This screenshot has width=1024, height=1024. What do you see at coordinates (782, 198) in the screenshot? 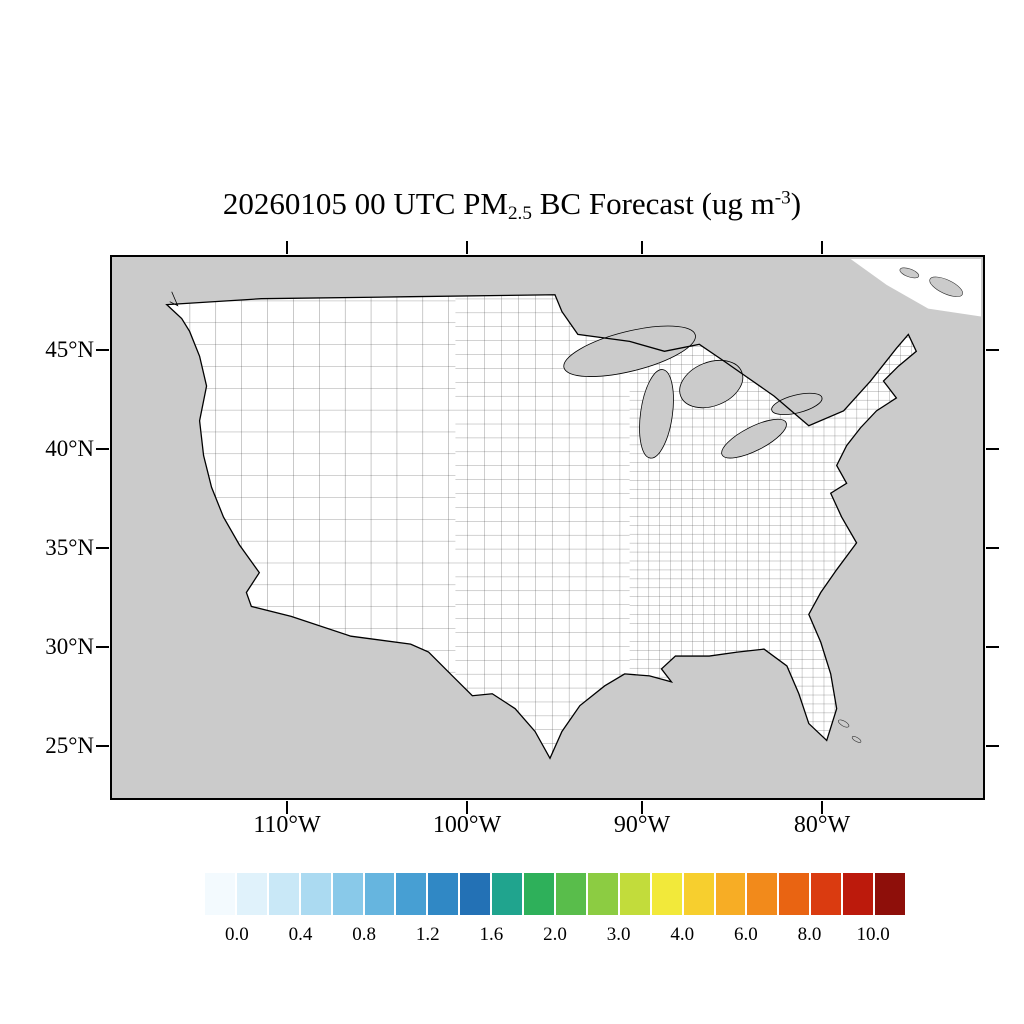
I see `title-superscript: -3` at bounding box center [782, 198].